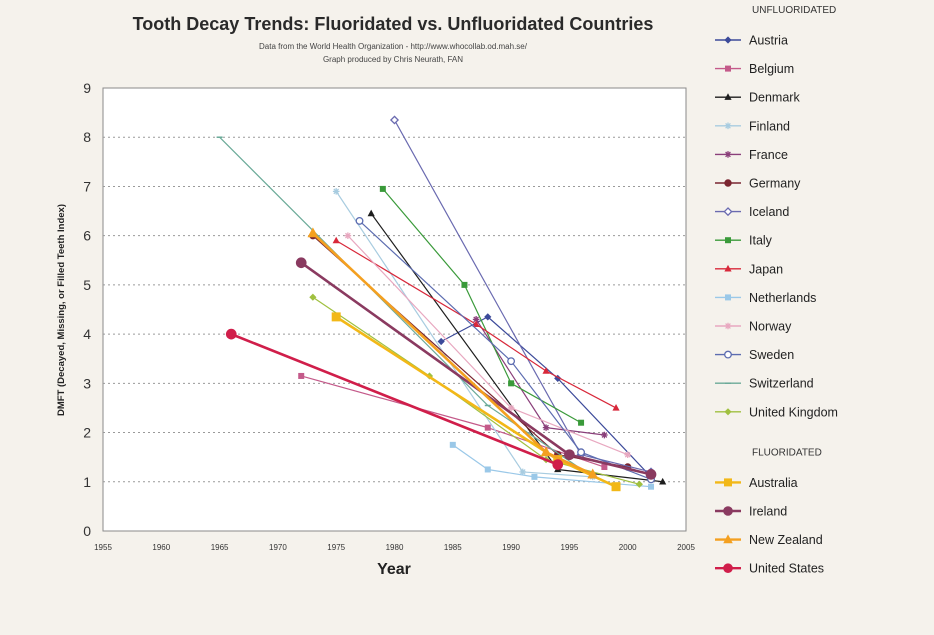 This screenshot has width=934, height=635. What do you see at coordinates (728, 126) in the screenshot?
I see `legend-marker-finland` at bounding box center [728, 126].